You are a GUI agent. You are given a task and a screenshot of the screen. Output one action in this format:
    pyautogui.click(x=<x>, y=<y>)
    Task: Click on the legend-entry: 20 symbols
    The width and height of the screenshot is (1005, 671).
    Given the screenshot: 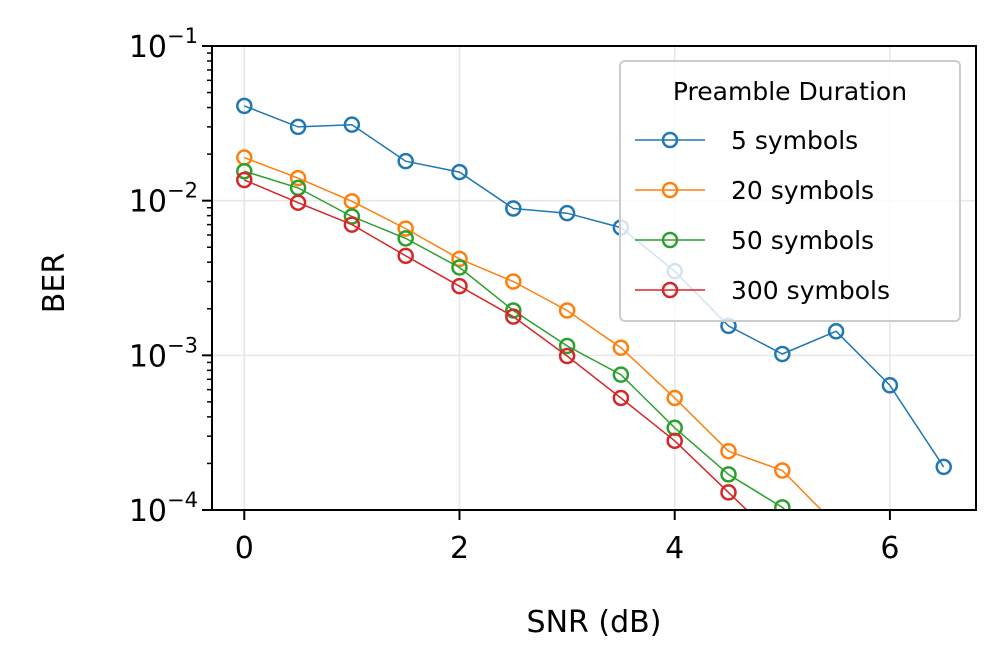 What is the action you would take?
    pyautogui.click(x=802, y=190)
    